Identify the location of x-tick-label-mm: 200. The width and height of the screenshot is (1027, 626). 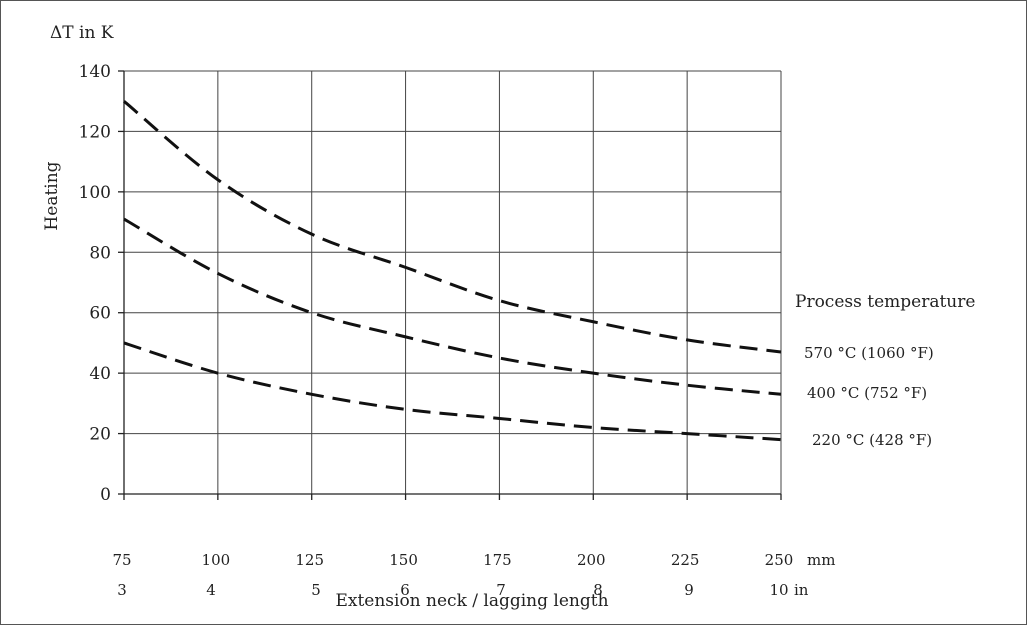
(591, 560).